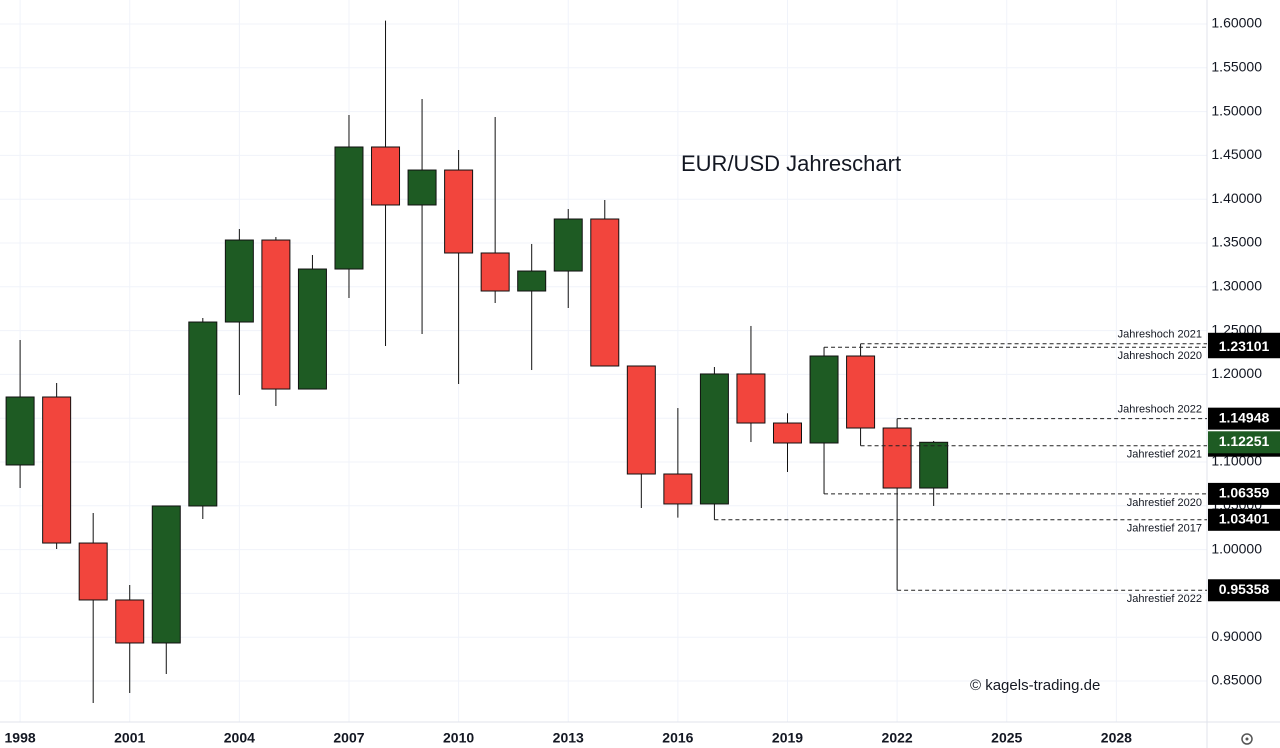 The height and width of the screenshot is (748, 1280). I want to click on x-tick-label: 2019, so click(787, 738).